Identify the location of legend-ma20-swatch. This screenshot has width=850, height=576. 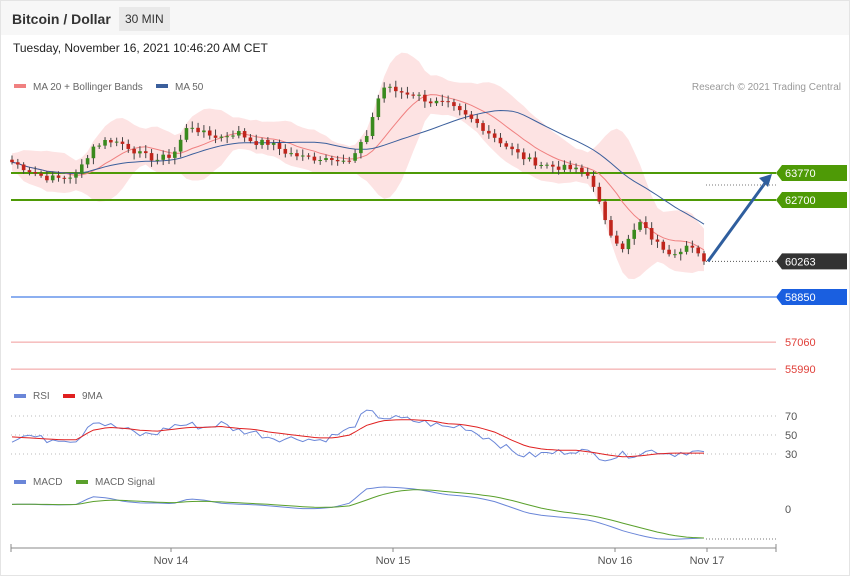
(20, 86).